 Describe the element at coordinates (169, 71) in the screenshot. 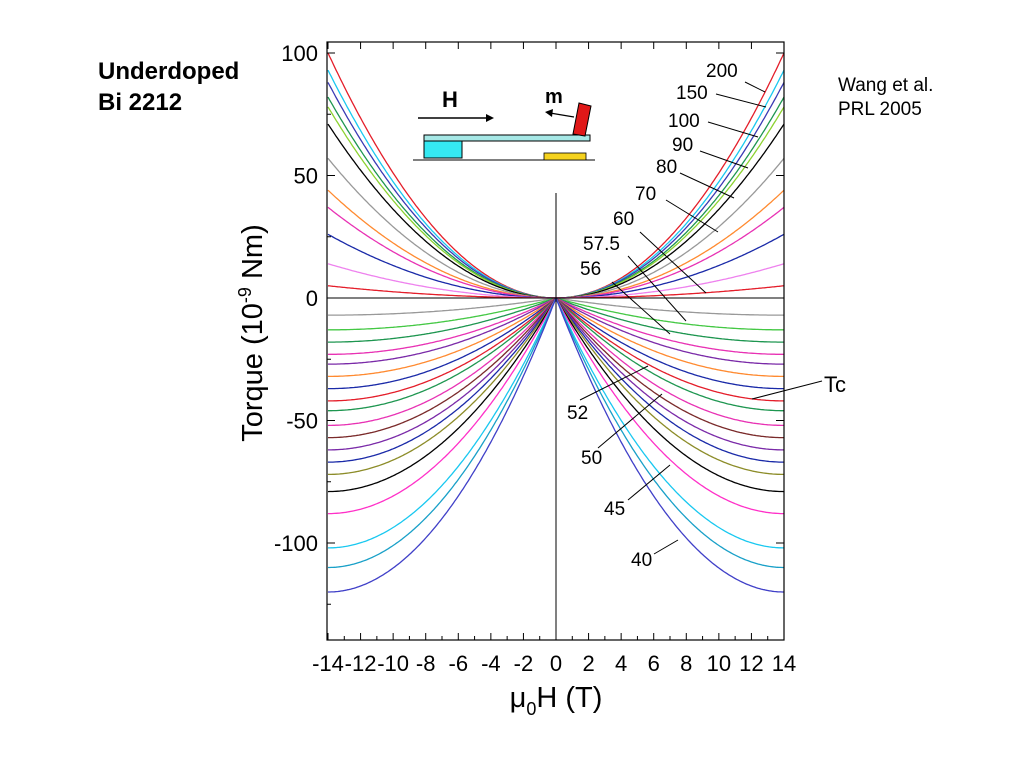

I see `sample-title-line-1: Underdoped` at that location.